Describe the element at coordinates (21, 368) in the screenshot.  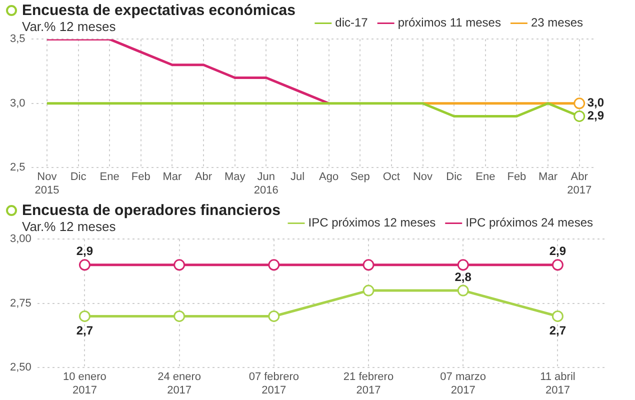
I see `y-tick-label: 2,50` at that location.